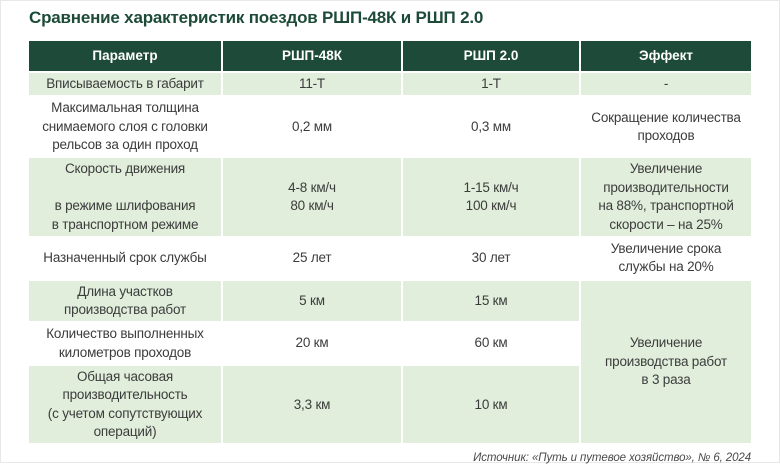 This screenshot has height=464, width=780. What do you see at coordinates (666, 56) in the screenshot?
I see `header-effect: Эффект` at bounding box center [666, 56].